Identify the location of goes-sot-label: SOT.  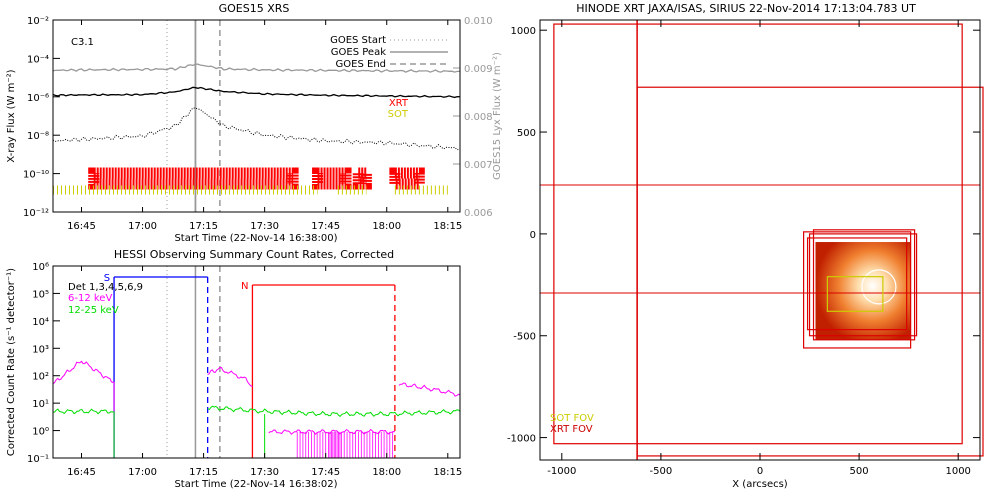
(398, 114).